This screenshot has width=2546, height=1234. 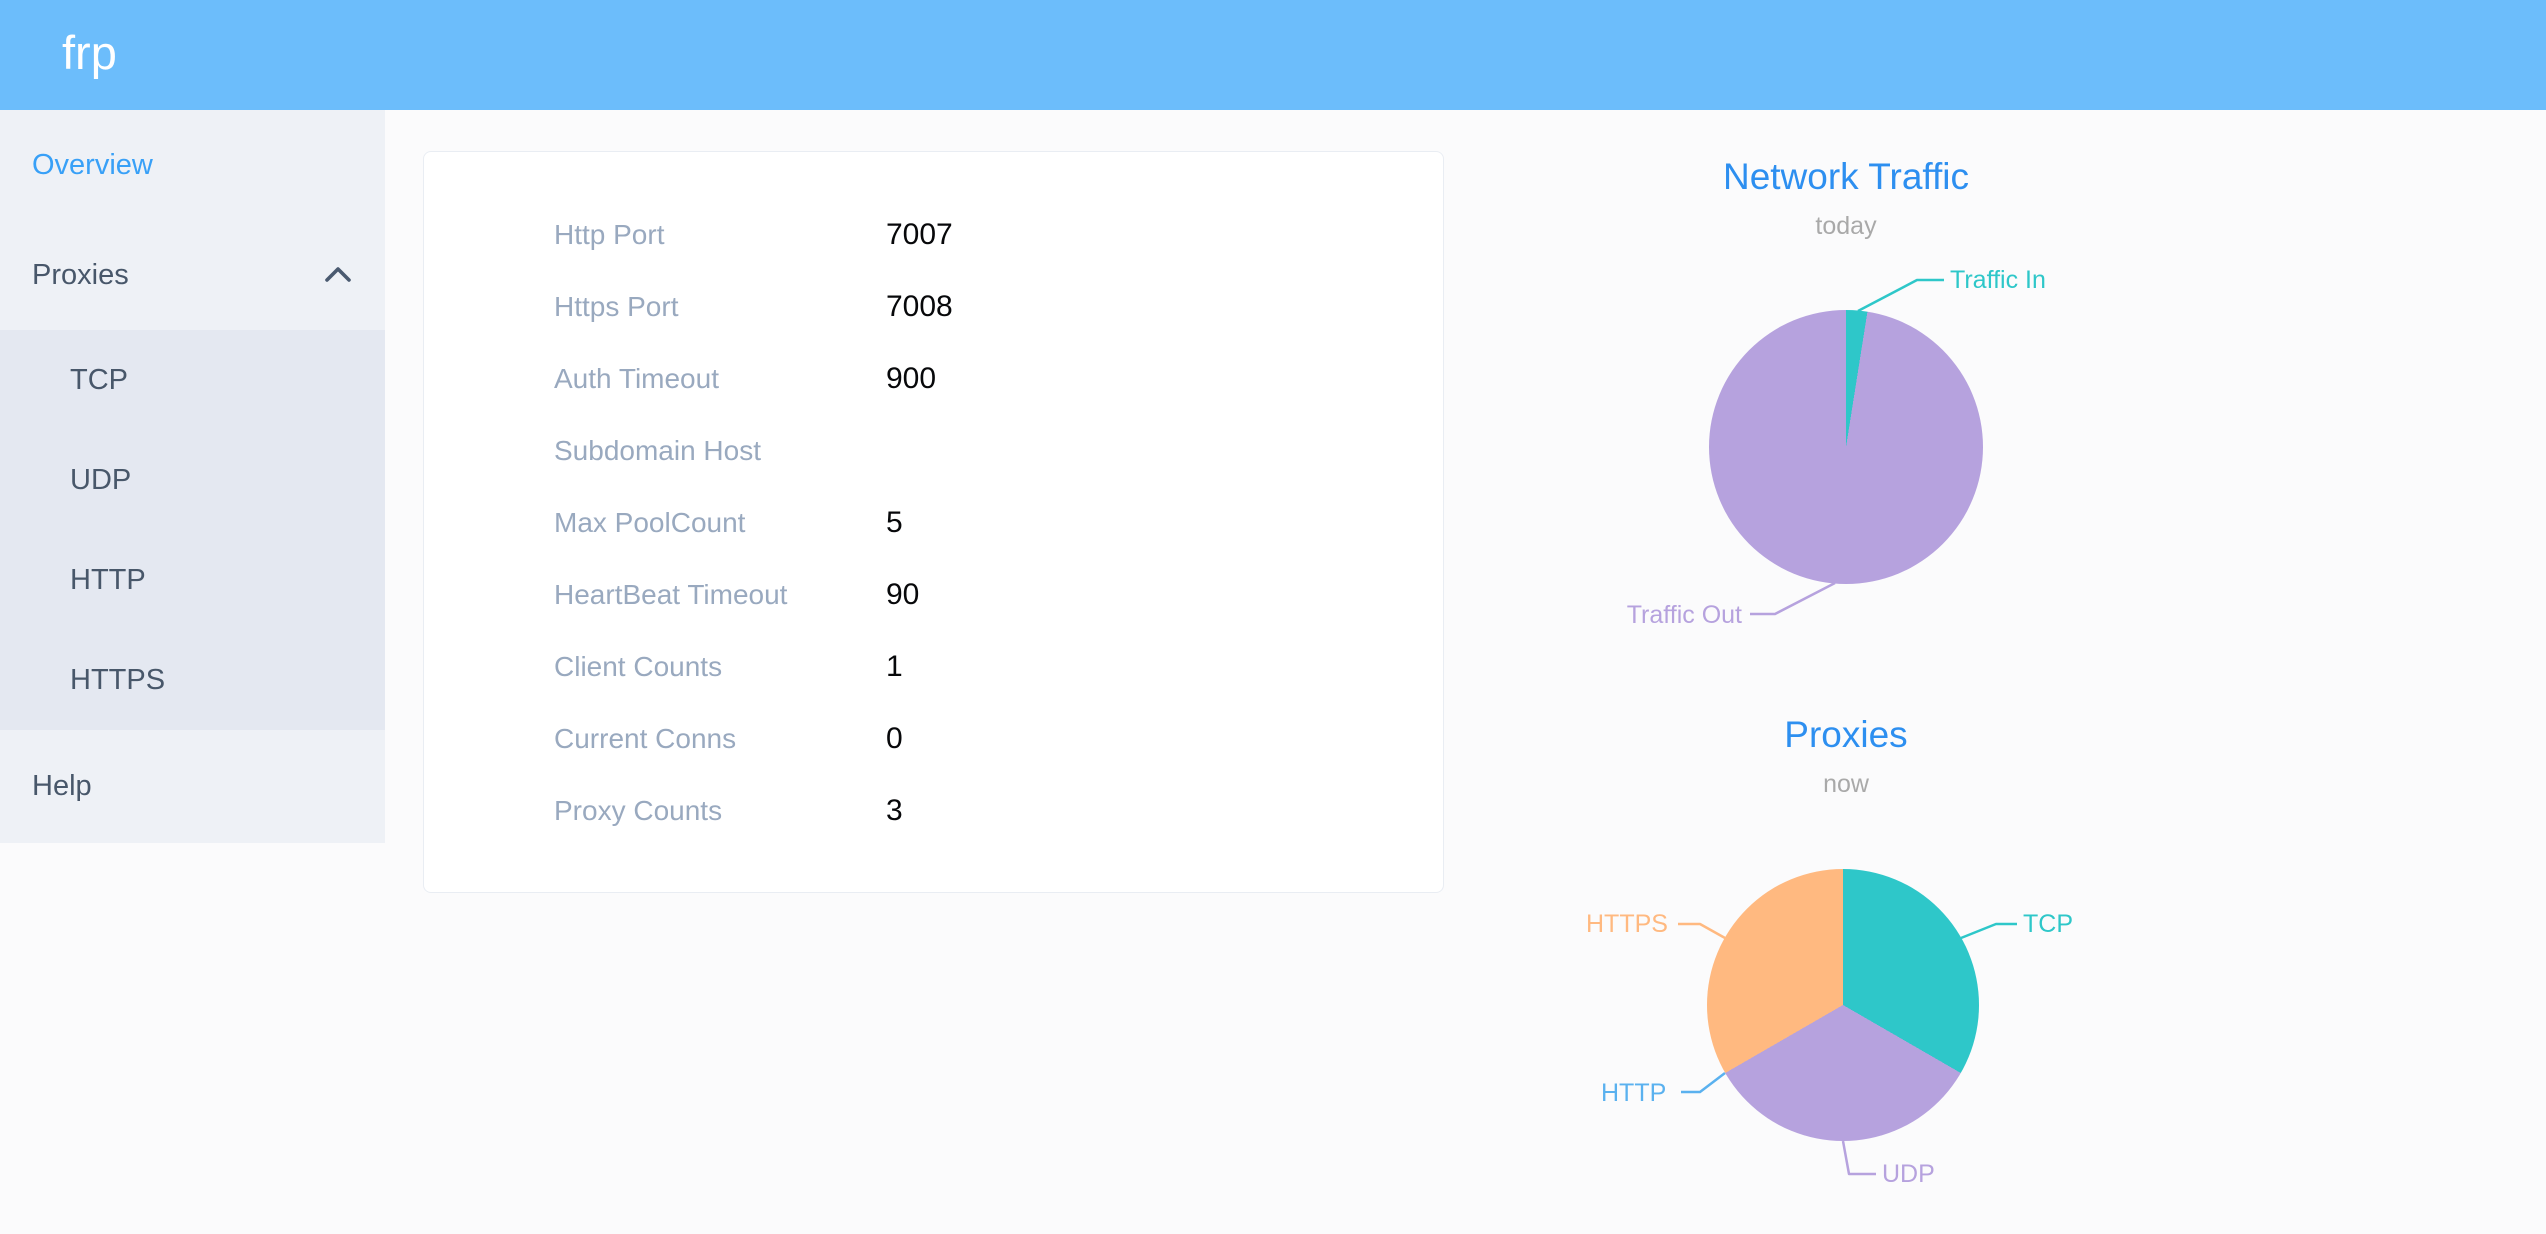 I want to click on sidebar-item-http: HTTP, so click(x=192, y=580).